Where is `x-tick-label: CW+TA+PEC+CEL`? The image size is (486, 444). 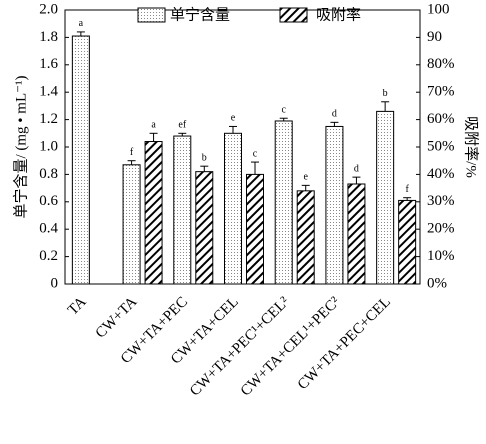
x-tick-label: CW+TA+PEC+CEL is located at coordinates (344, 343).